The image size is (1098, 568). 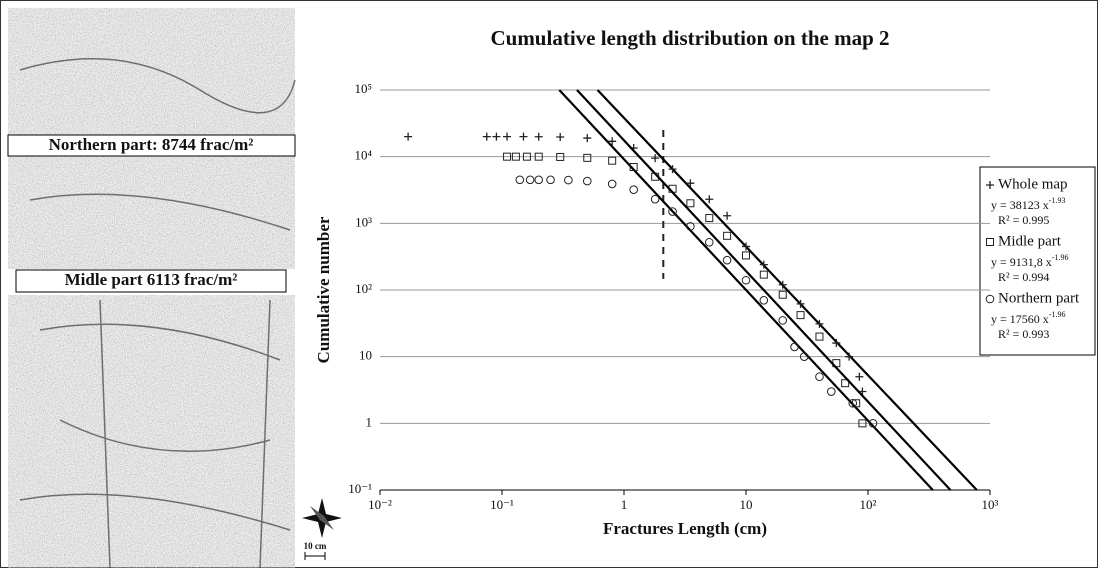 What do you see at coordinates (315, 556) in the screenshot?
I see `scale-bar` at bounding box center [315, 556].